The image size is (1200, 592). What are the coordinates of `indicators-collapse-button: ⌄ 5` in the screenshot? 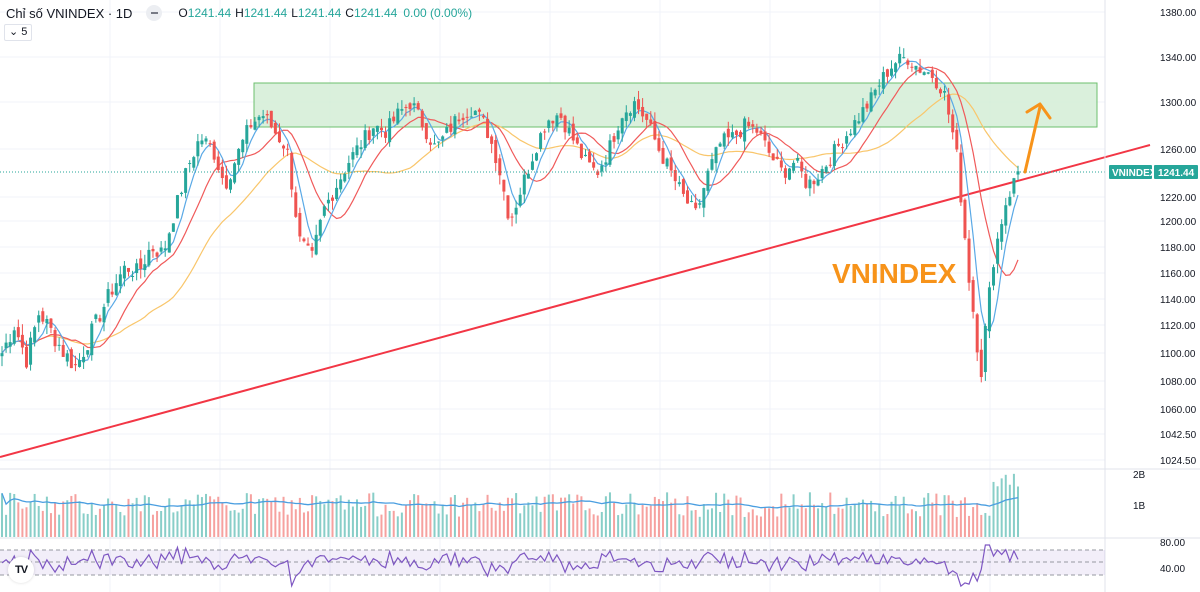 It's located at (18, 32).